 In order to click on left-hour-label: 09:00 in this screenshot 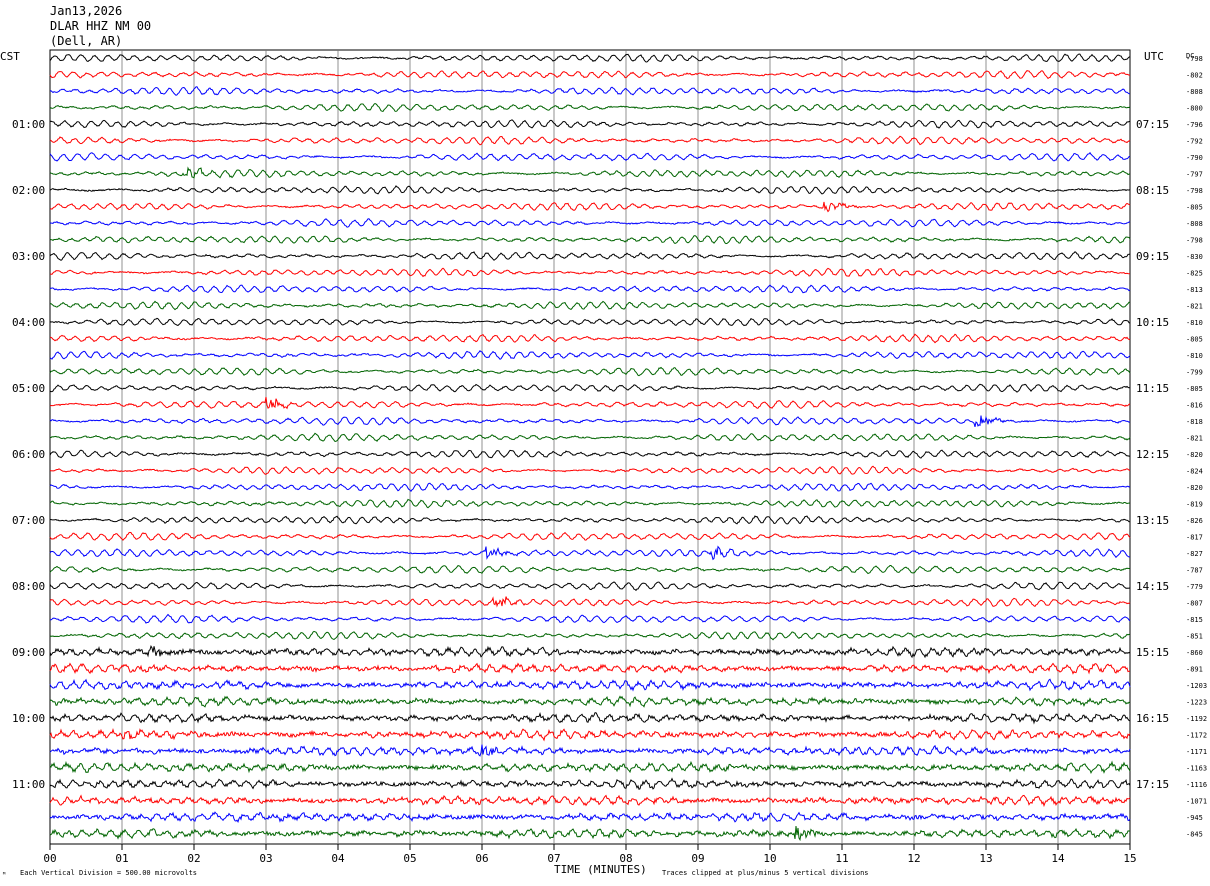, I will do `click(28, 652)`.